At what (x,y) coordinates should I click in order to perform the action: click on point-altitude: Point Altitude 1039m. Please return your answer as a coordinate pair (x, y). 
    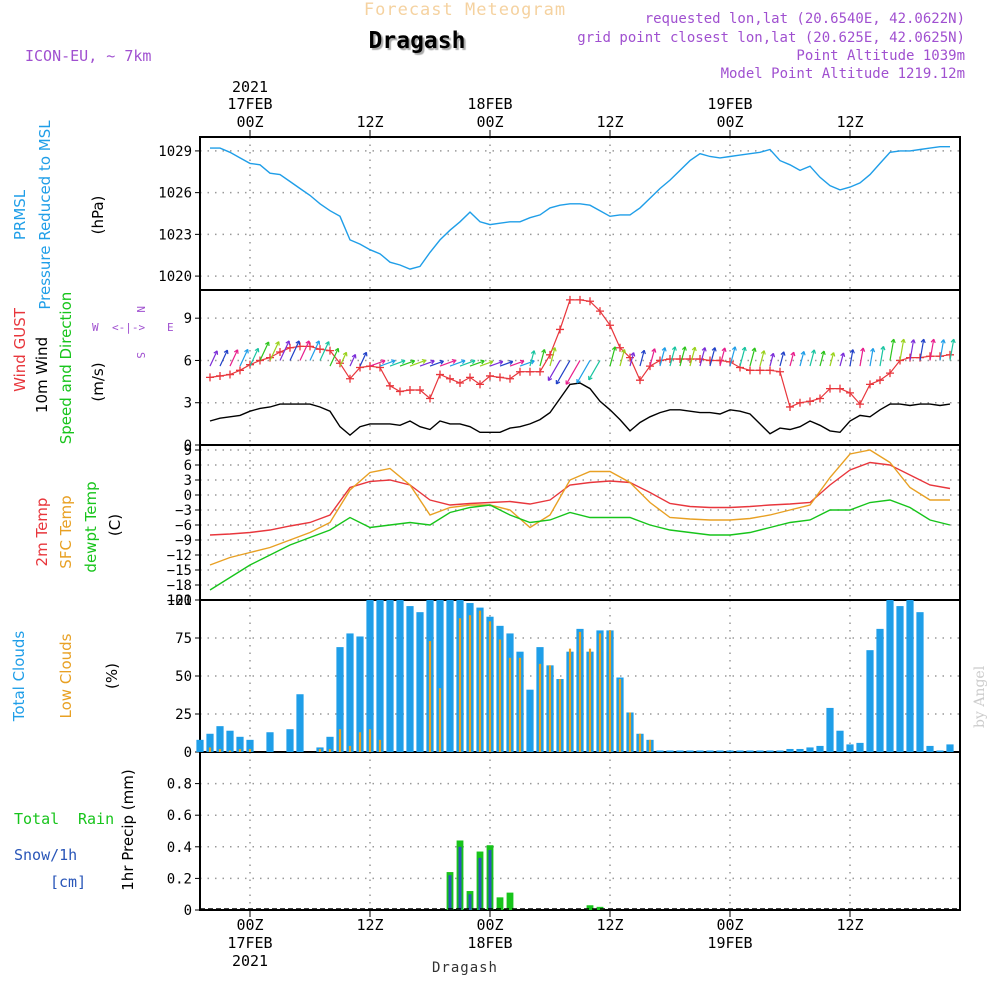
    Looking at the image, I should click on (880, 56).